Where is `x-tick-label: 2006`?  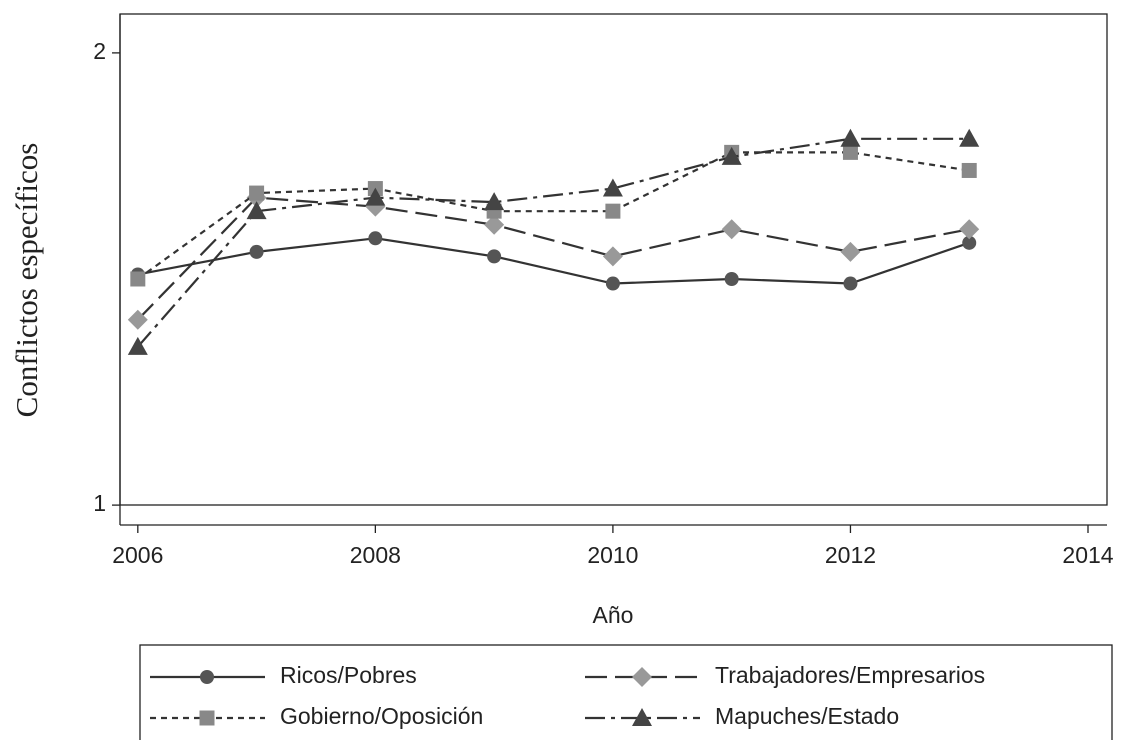 x-tick-label: 2006 is located at coordinates (137, 555).